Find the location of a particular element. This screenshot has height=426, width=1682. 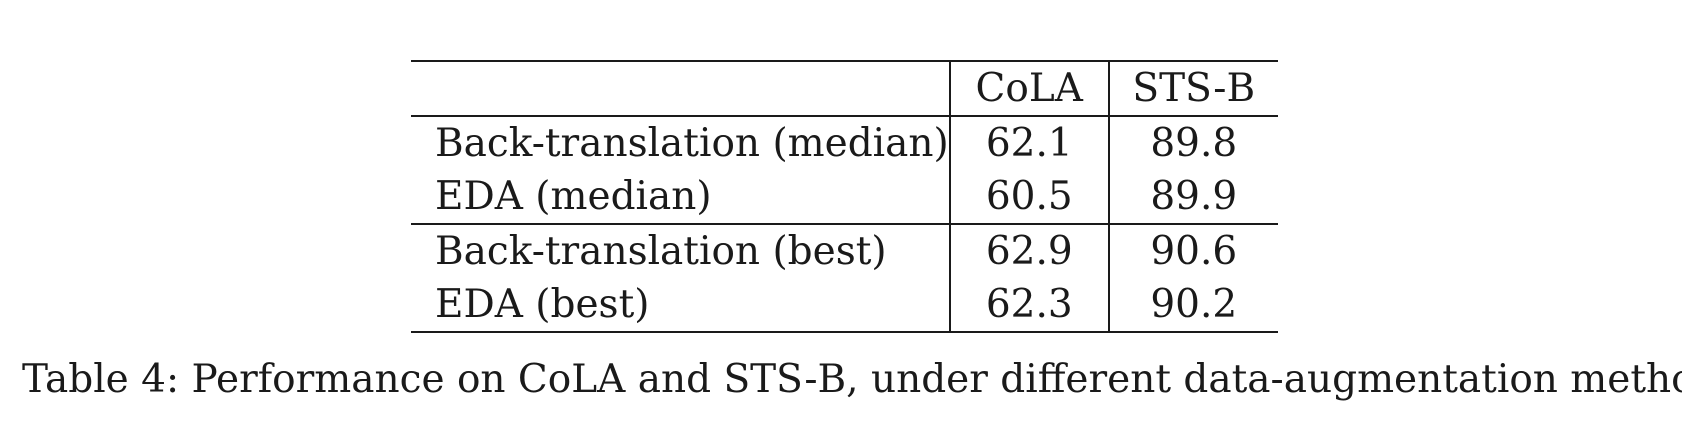

cola-cell: 62.1 is located at coordinates (1028, 143).